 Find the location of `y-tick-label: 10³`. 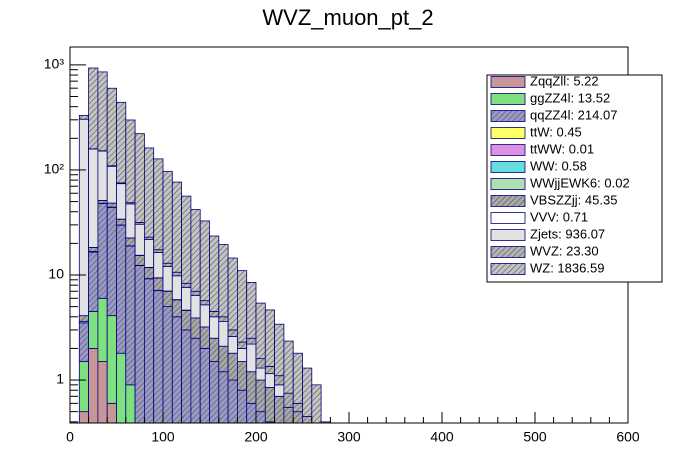

y-tick-label: 10³ is located at coordinates (54, 64).